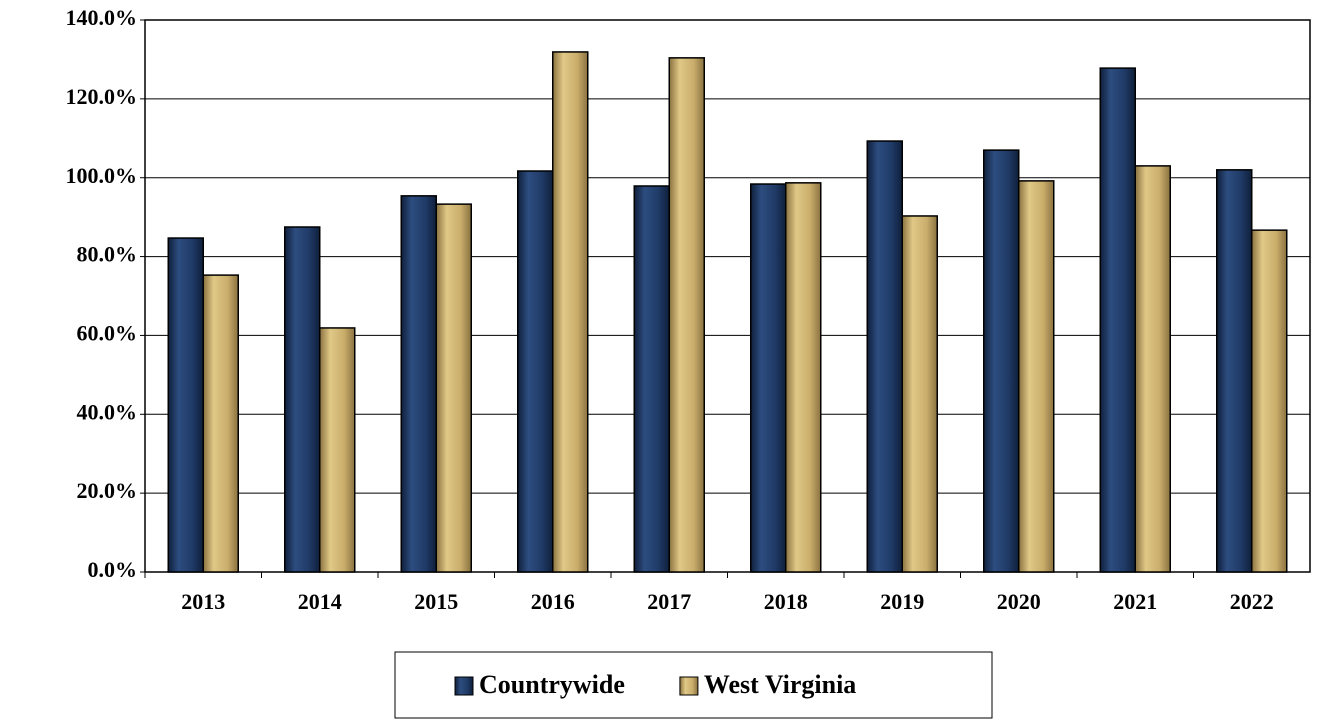 The image size is (1317, 719). I want to click on y-tick-label: 80.0%, so click(107, 254).